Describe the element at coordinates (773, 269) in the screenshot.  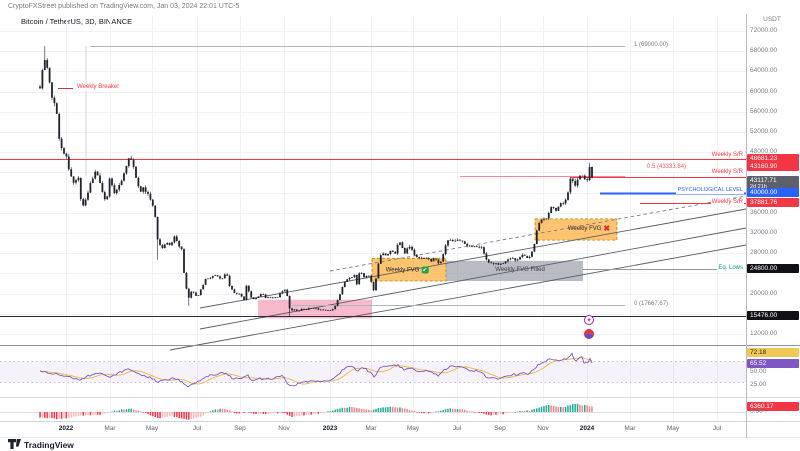
I see `price-label: 24800.00` at that location.